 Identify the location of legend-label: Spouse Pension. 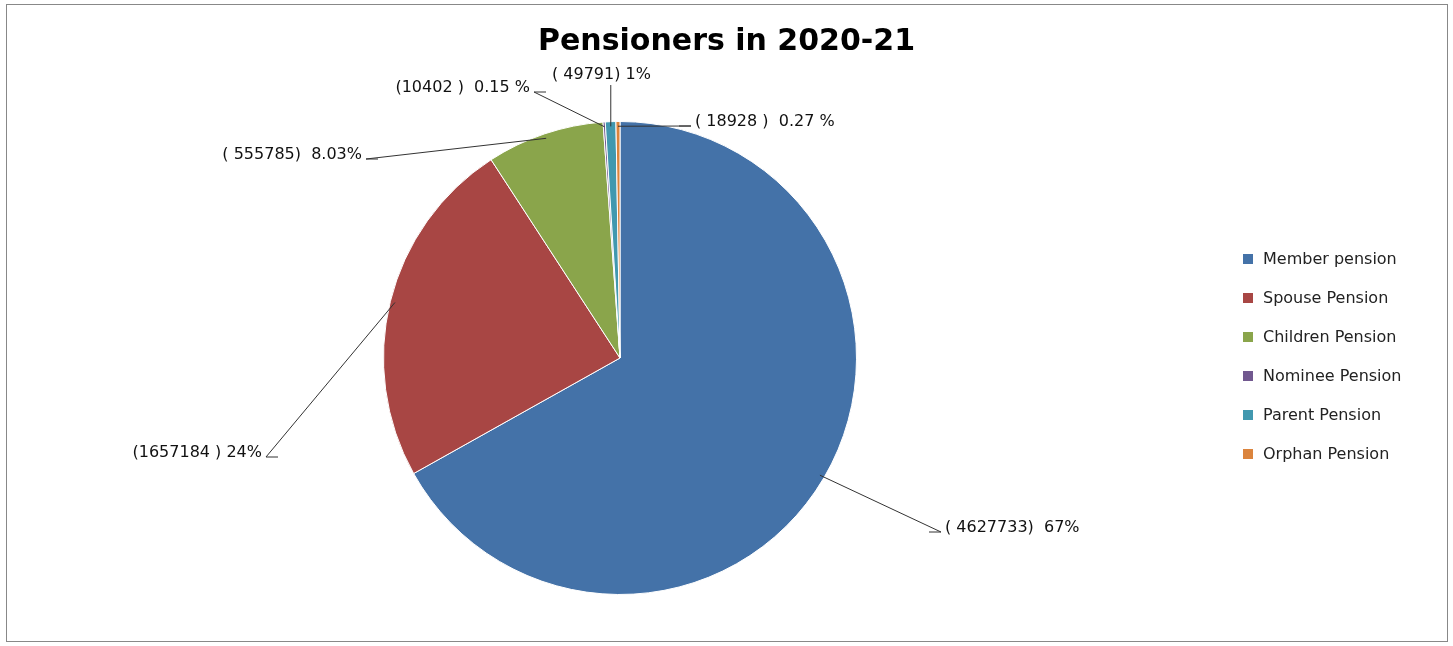
(1326, 297).